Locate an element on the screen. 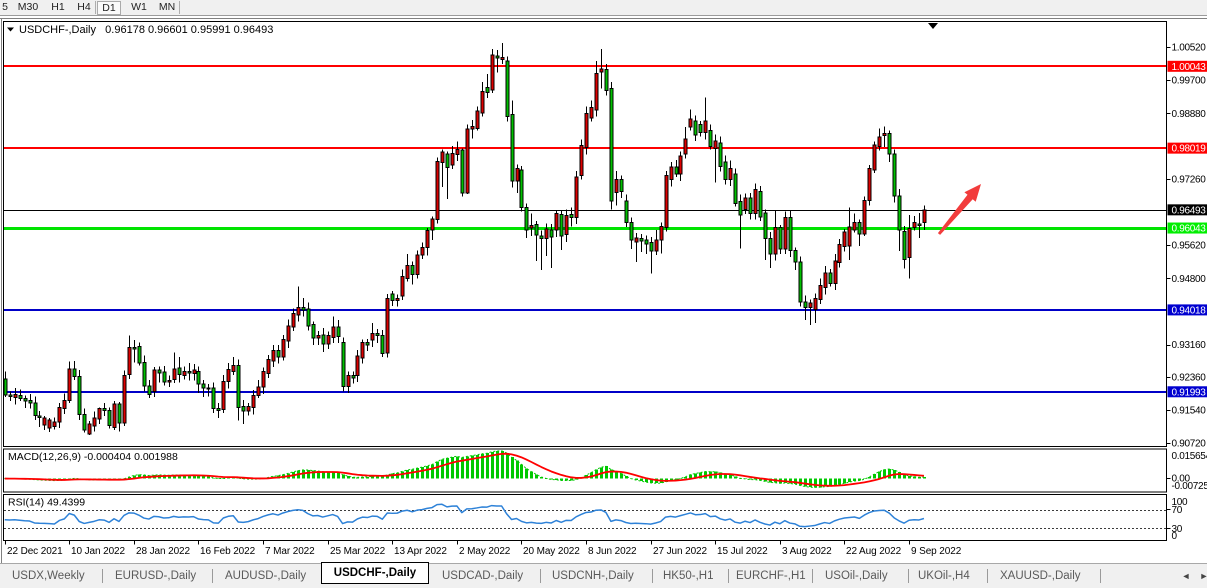 Image resolution: width=1207 pixels, height=588 pixels. macd-label: MACD(12,26,9) -0.000404 0.001988 is located at coordinates (93, 457).